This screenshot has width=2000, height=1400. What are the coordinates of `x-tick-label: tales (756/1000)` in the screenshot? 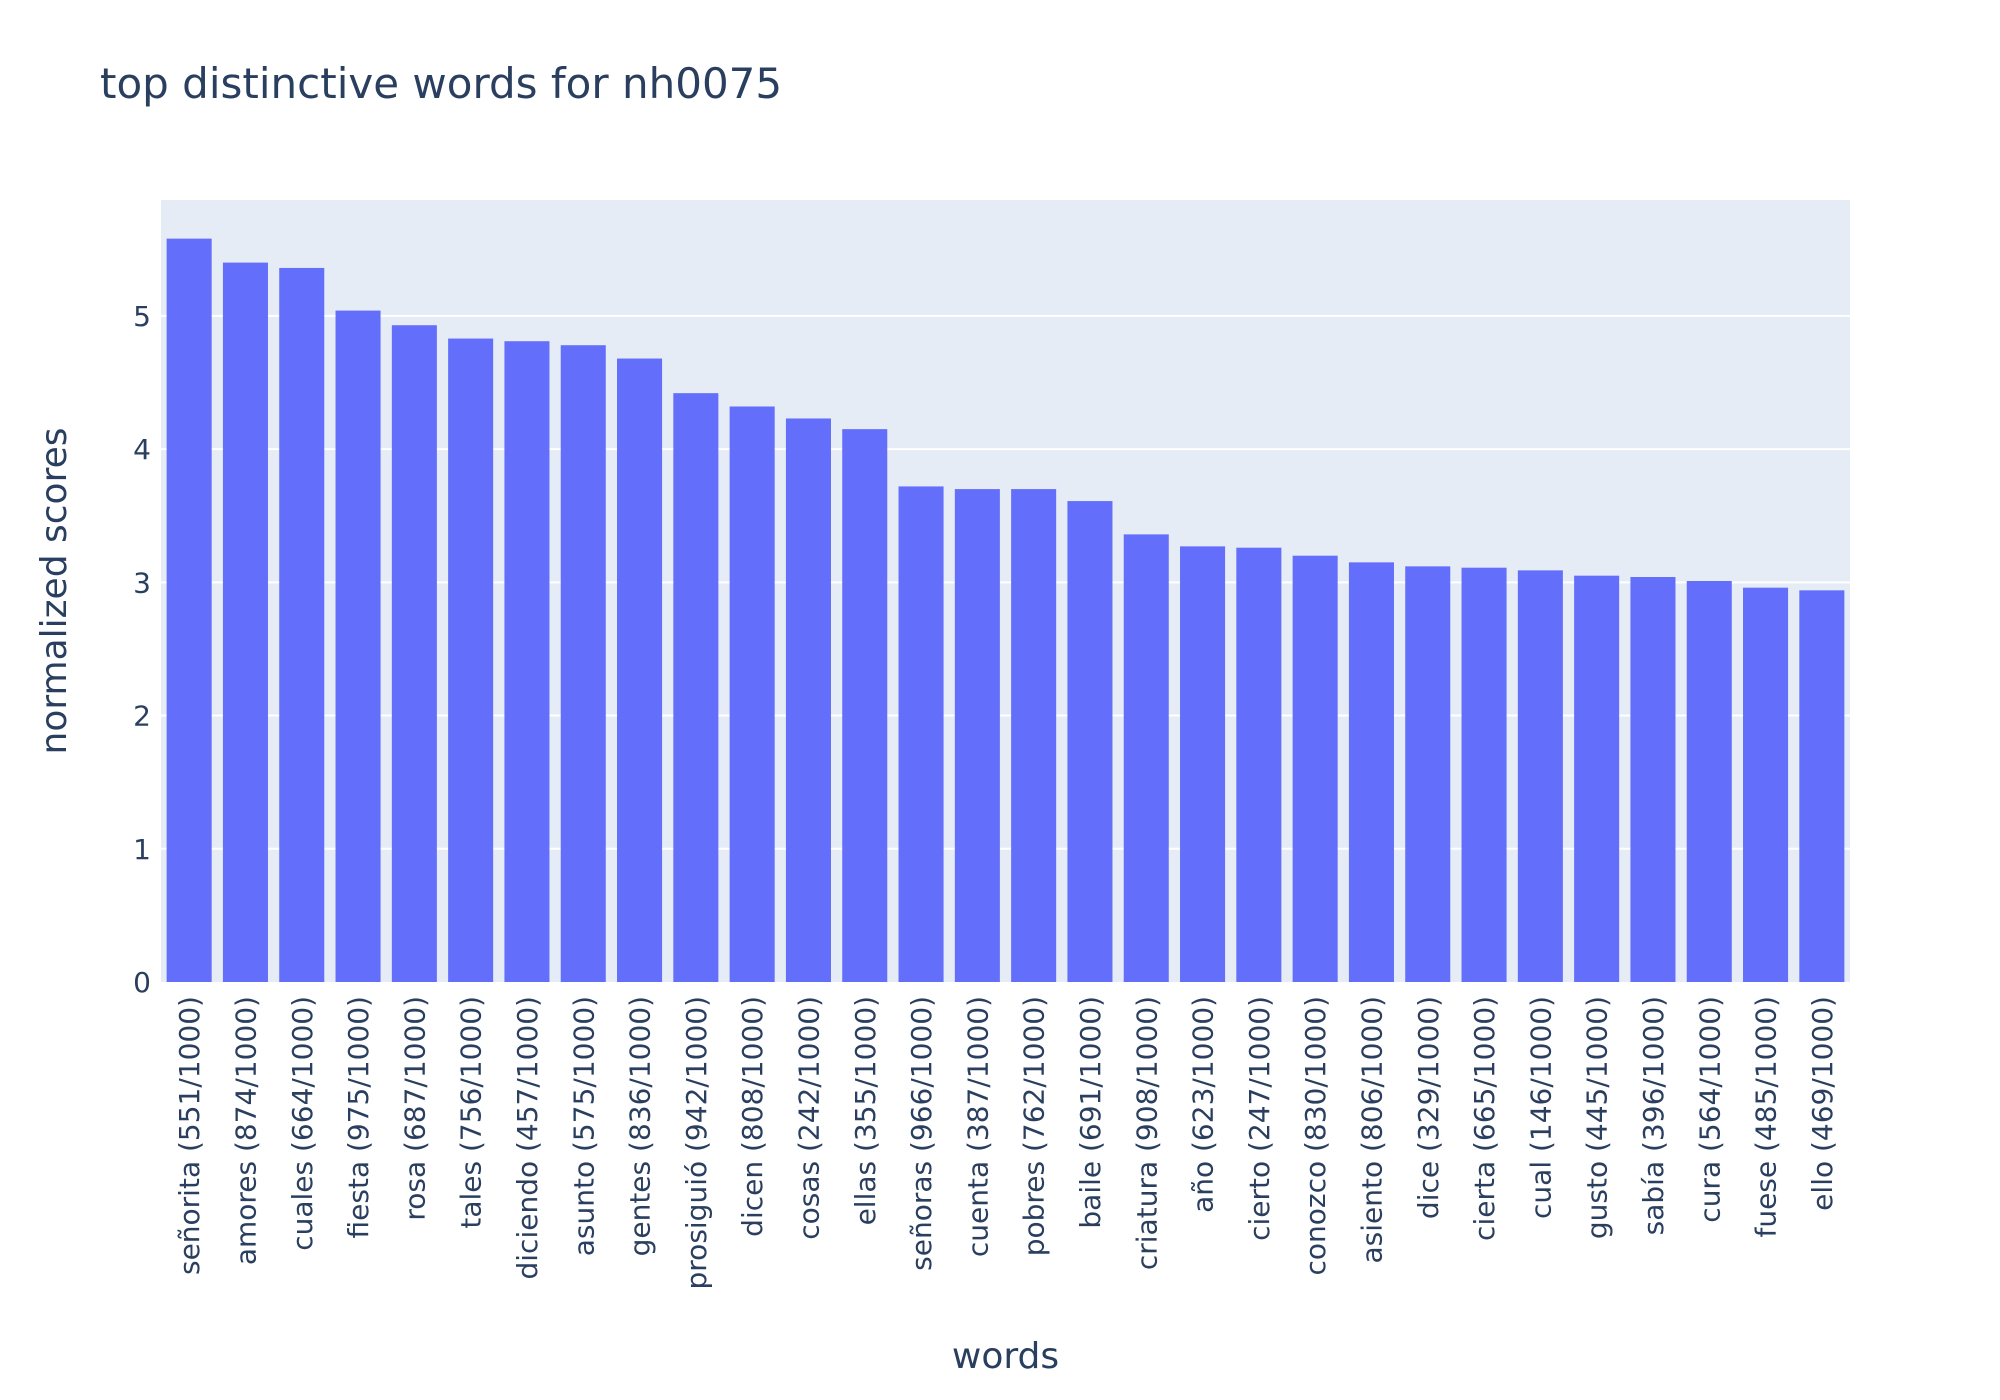 It's located at (471, 1112).